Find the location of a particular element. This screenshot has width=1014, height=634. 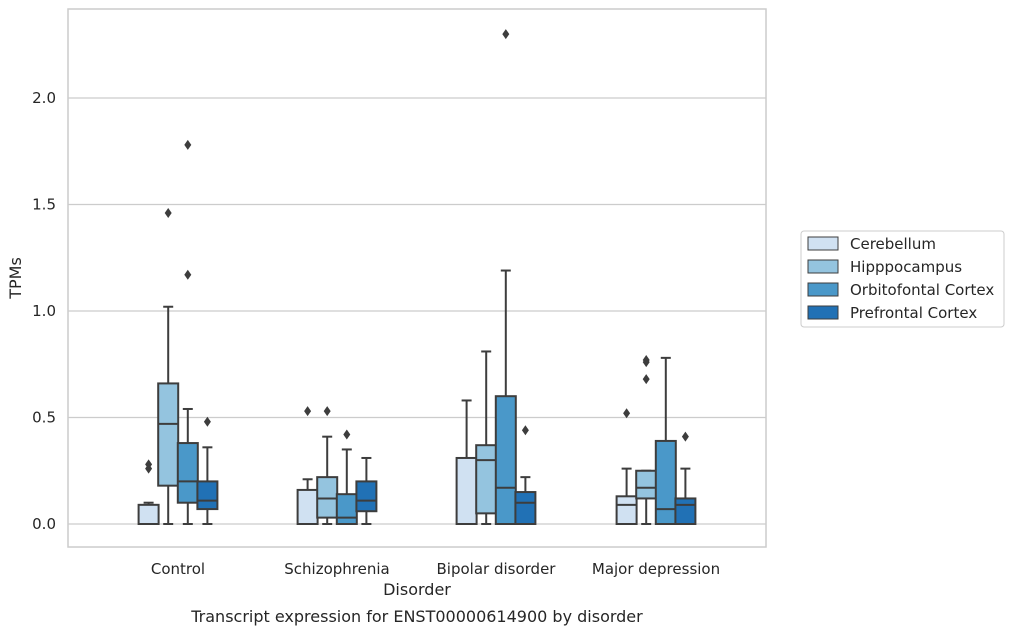

legend-label: Hipppocampus is located at coordinates (906, 267).